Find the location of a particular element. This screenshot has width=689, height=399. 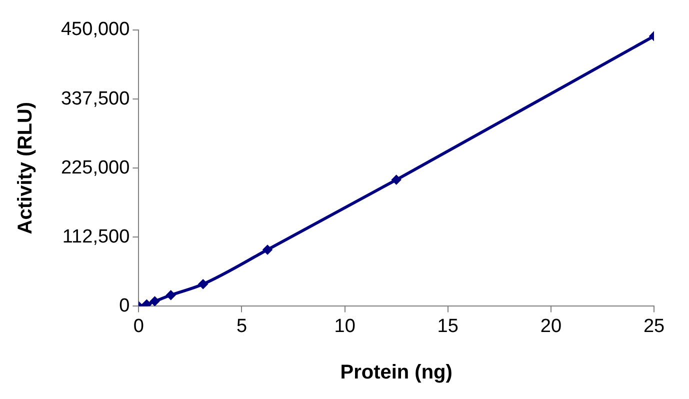

x-tick-label: 10 is located at coordinates (345, 326).